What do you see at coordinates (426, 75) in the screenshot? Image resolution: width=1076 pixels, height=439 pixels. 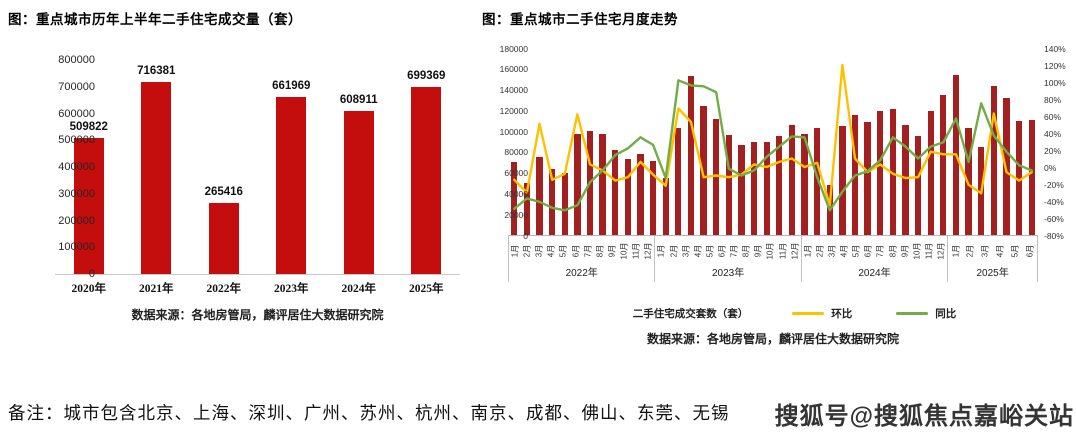 I see `annual-bar-value-label: 699369` at bounding box center [426, 75].